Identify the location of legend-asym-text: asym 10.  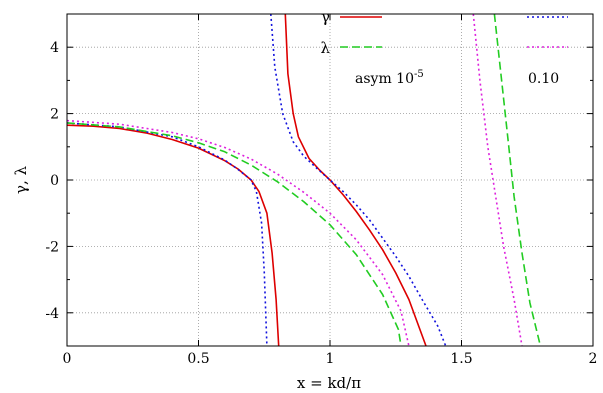
(384, 79).